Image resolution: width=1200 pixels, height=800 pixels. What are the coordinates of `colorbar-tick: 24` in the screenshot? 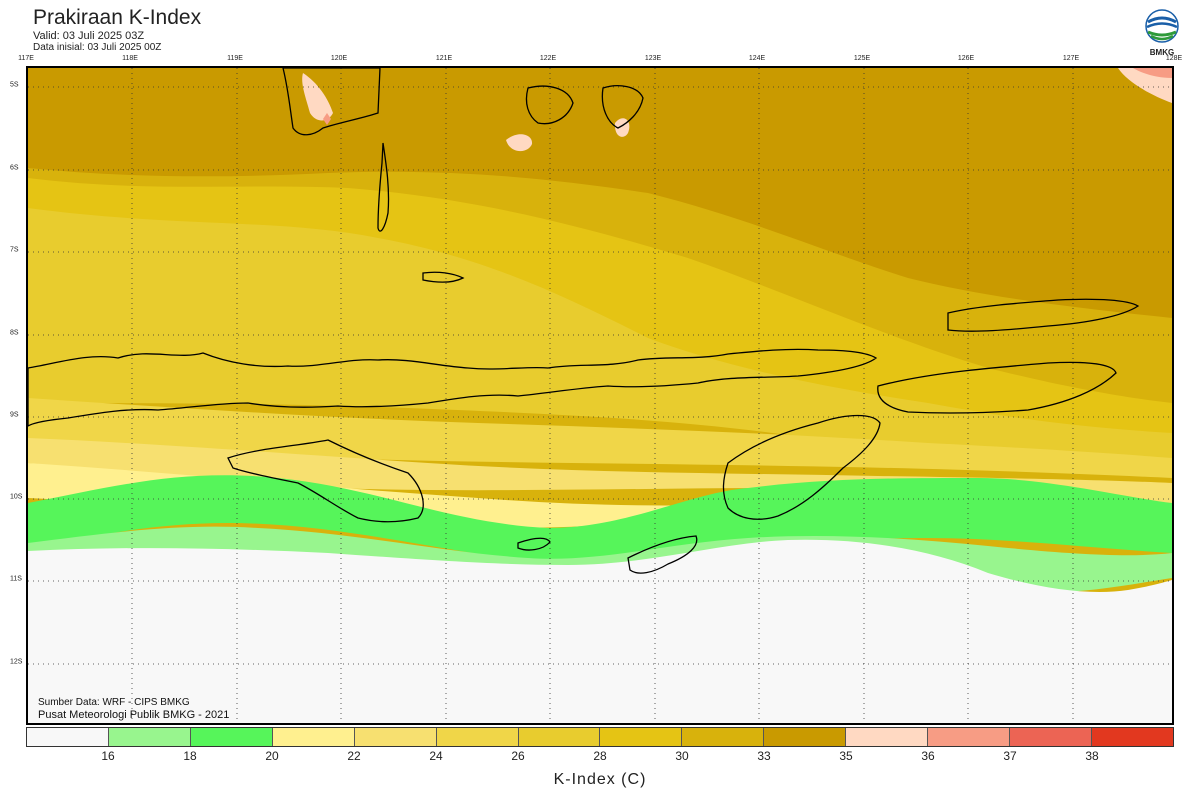 It's located at (436, 756).